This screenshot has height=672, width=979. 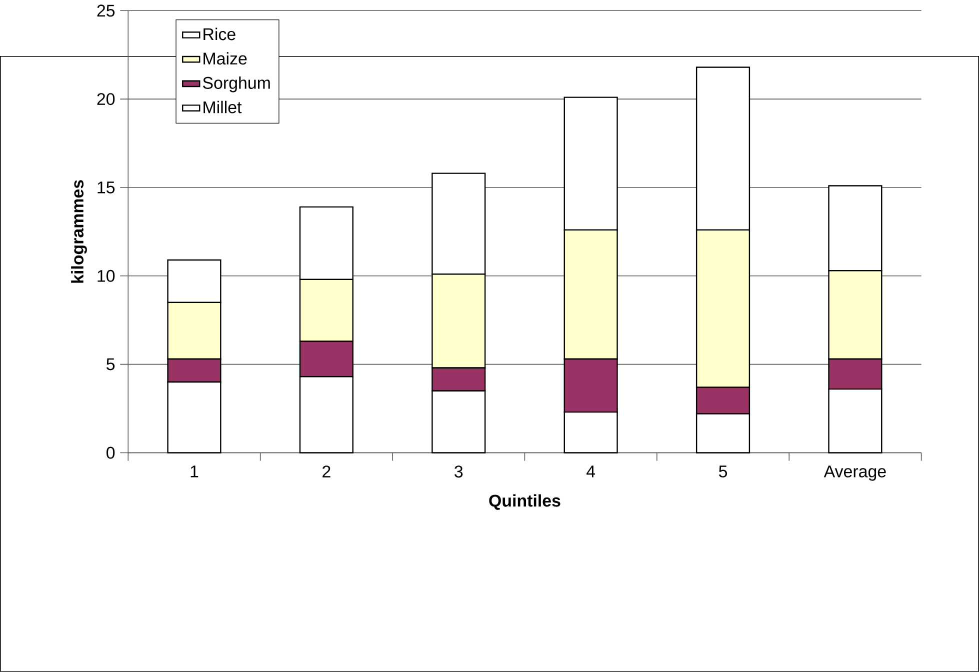 What do you see at coordinates (106, 10) in the screenshot?
I see `y-tick-label: 25` at bounding box center [106, 10].